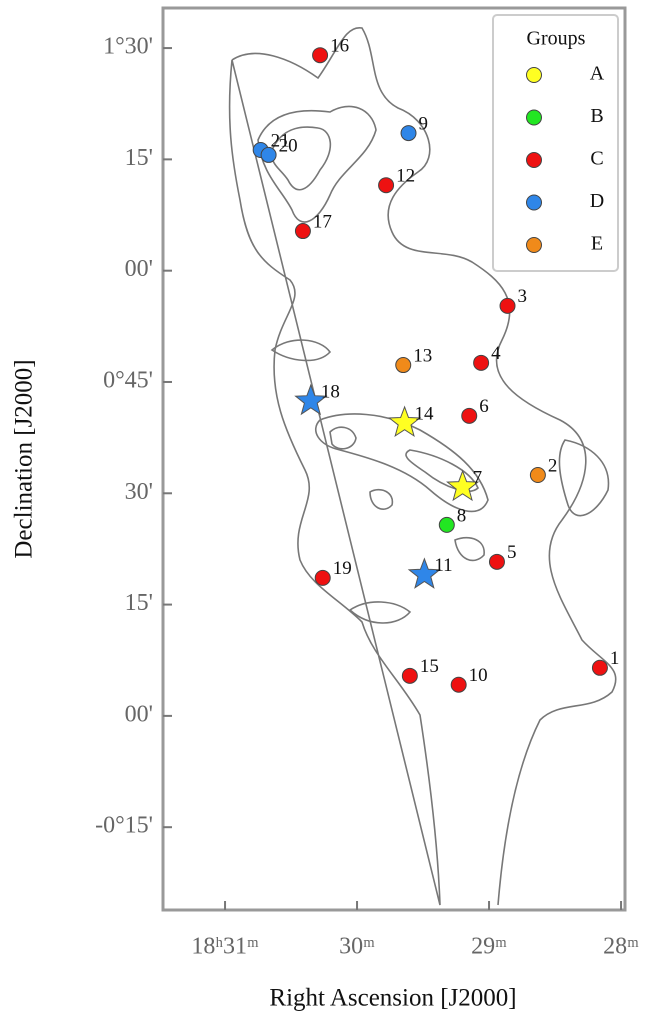 This screenshot has height=1017, width=647. I want to click on x-tick-label: 18ʰ31ᵐ, so click(225, 947).